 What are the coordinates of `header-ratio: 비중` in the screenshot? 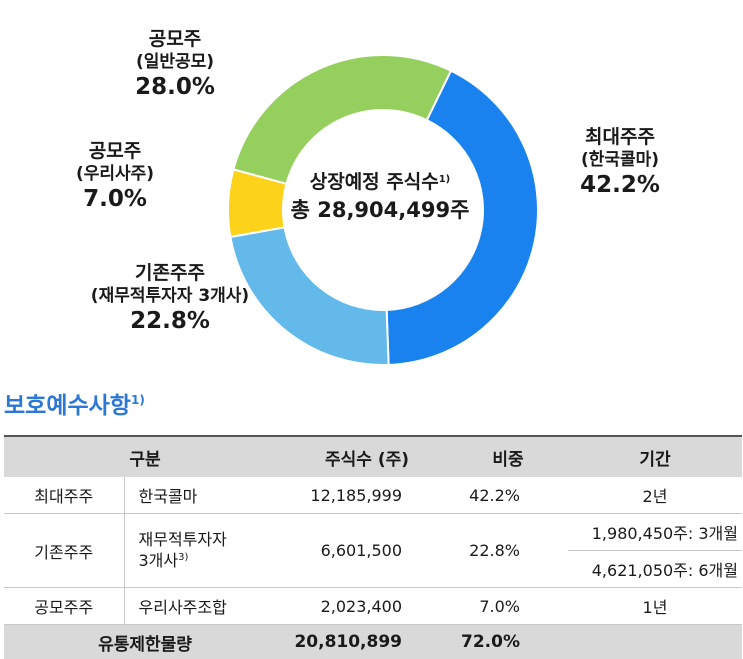 It's located at (508, 456).